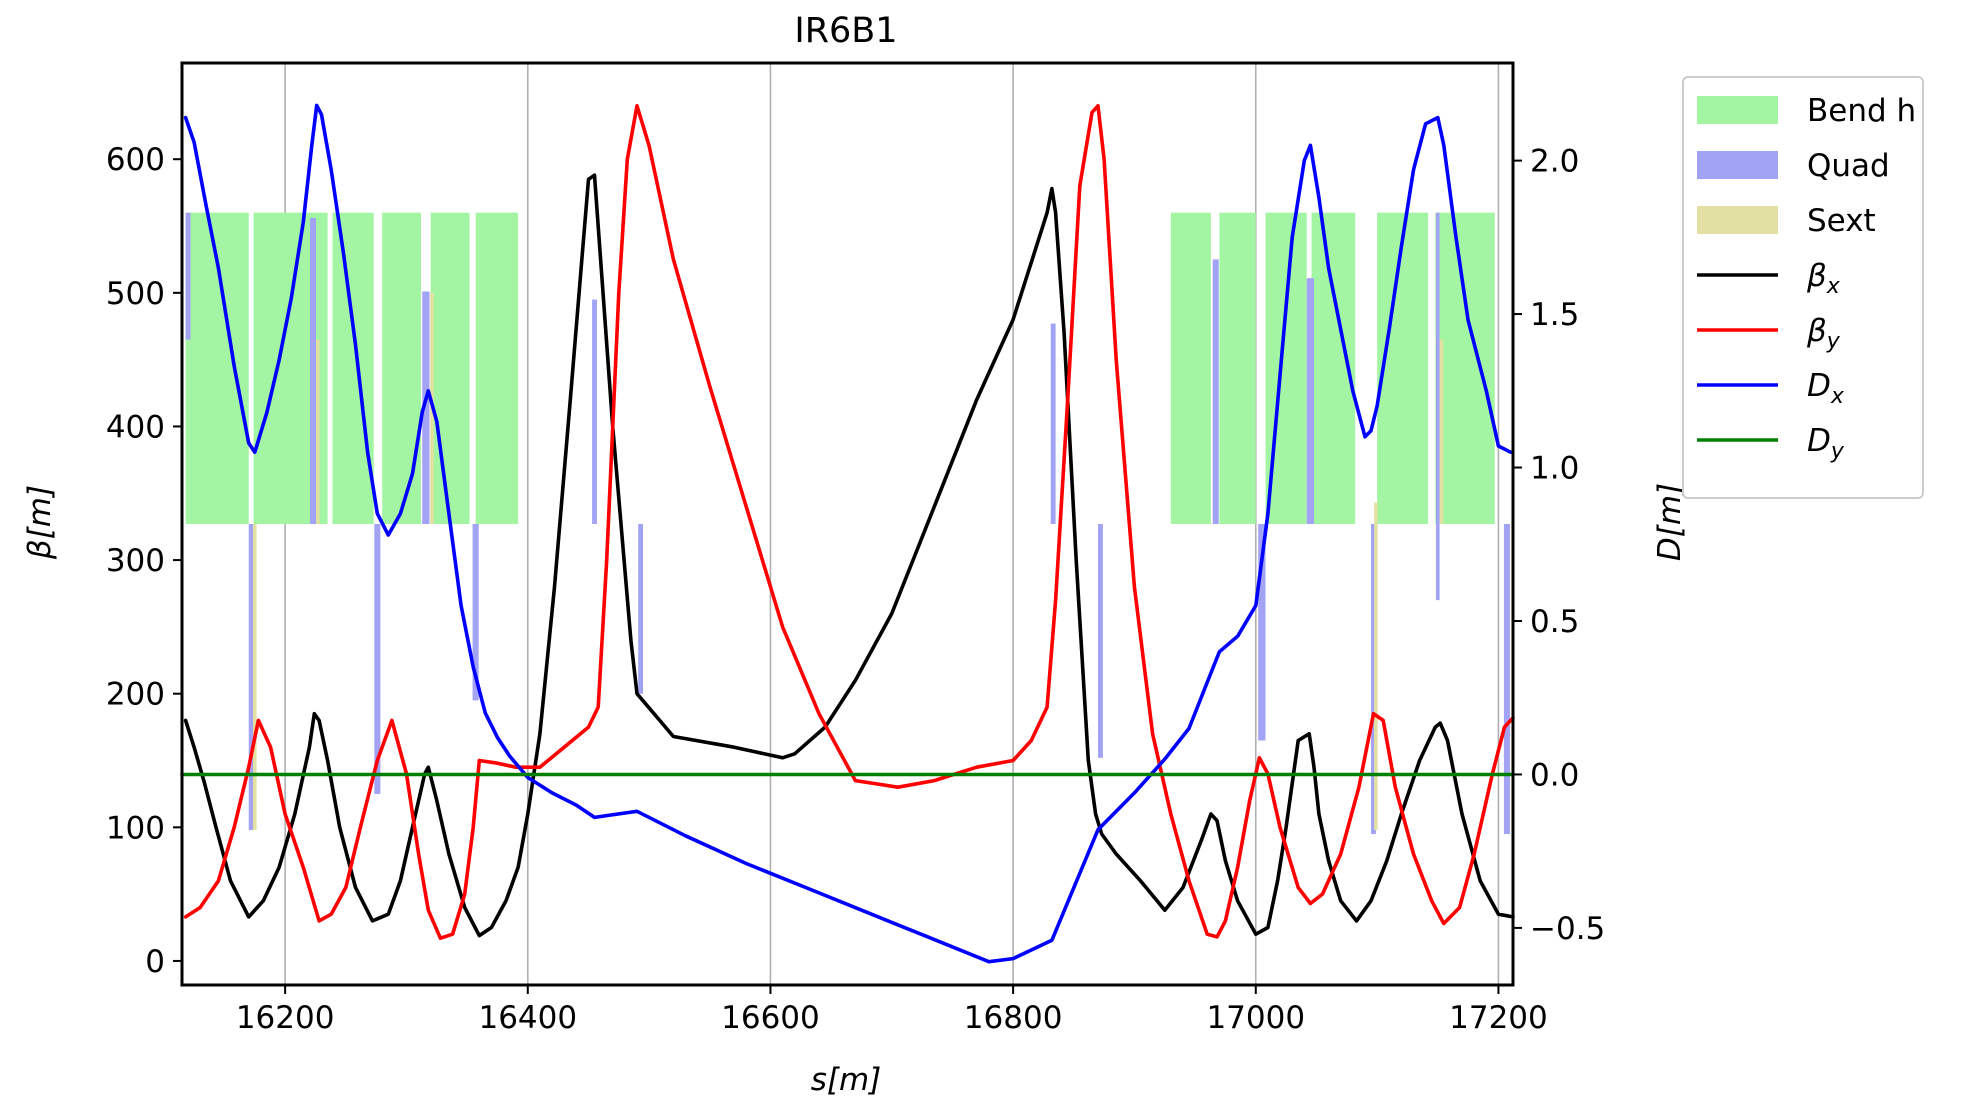 The width and height of the screenshot is (1974, 1098). What do you see at coordinates (1769, 333) in the screenshot?
I see `legend-entry-beta-y: βy` at bounding box center [1769, 333].